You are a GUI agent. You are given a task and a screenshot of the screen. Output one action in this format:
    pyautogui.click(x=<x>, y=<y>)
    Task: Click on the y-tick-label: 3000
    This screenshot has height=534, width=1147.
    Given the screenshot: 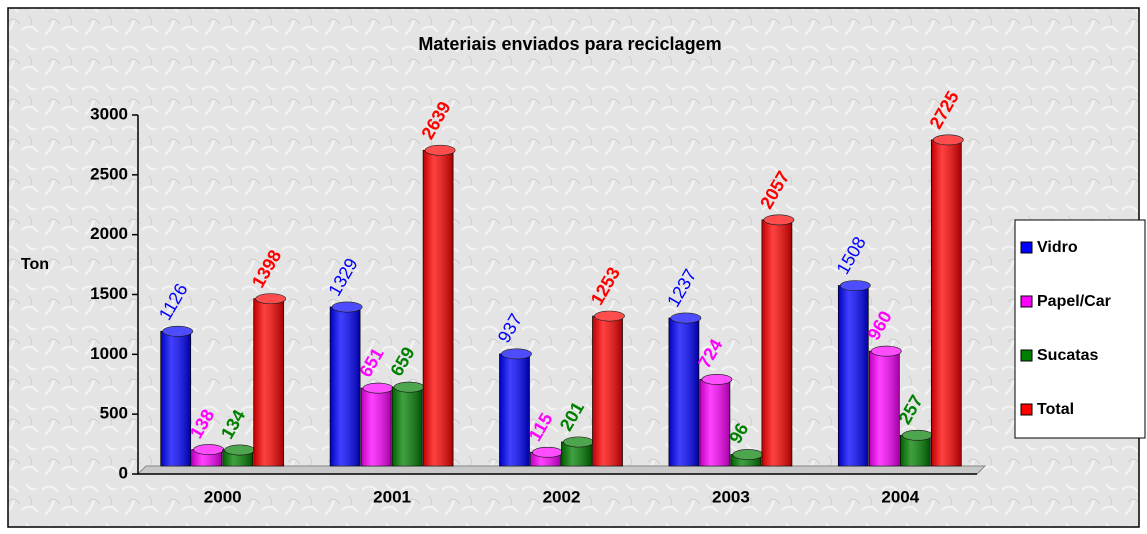 What is the action you would take?
    pyautogui.click(x=109, y=113)
    